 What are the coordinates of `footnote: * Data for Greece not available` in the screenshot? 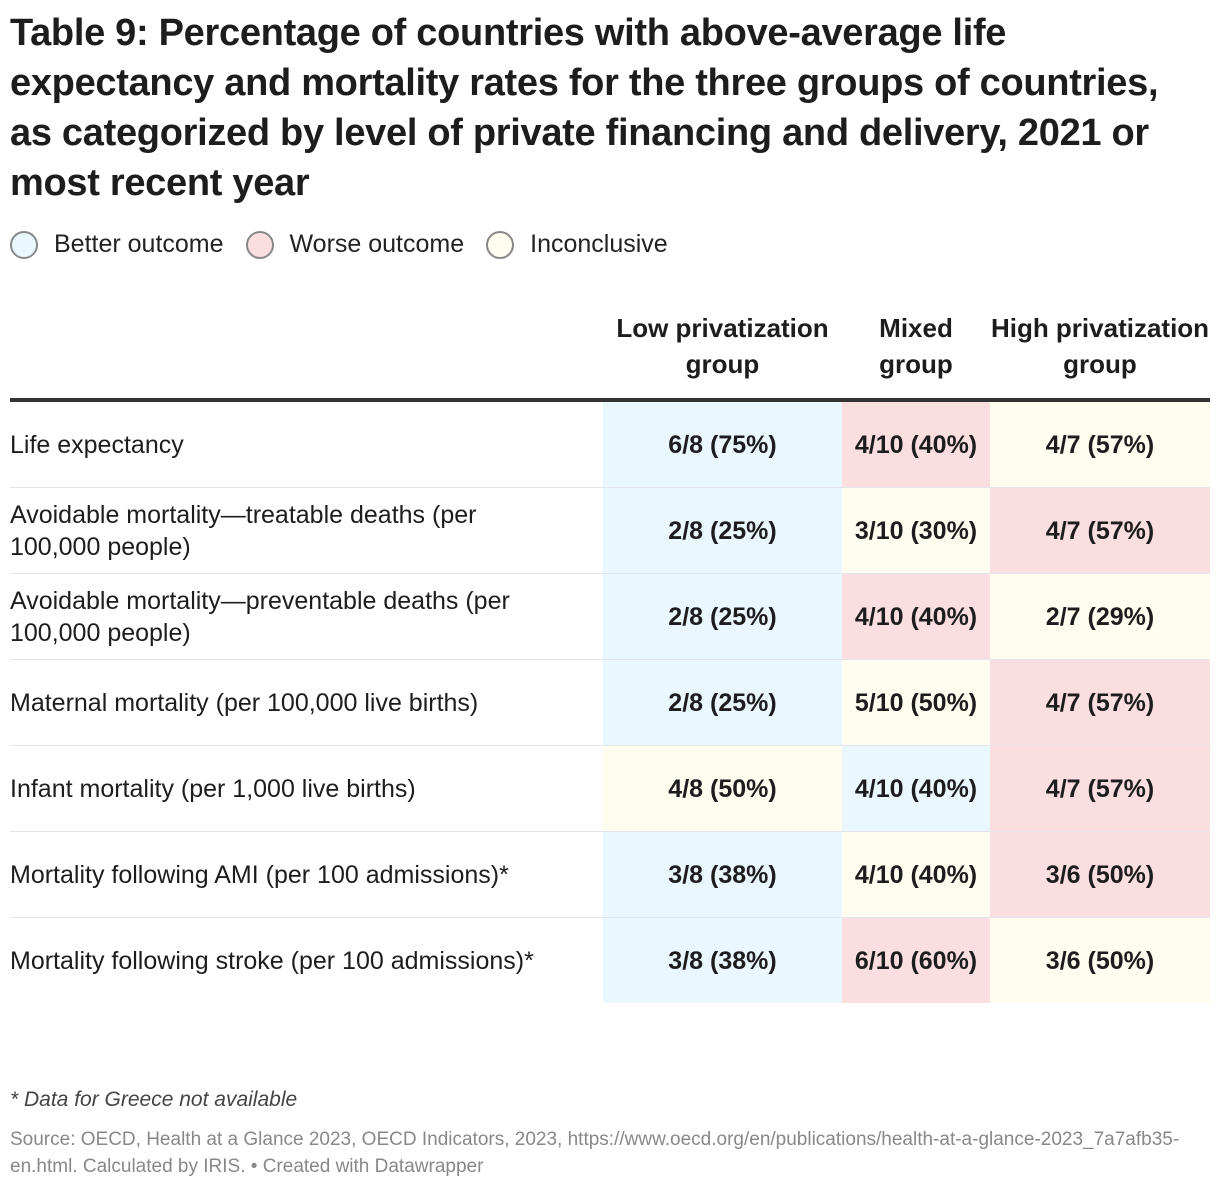 It's located at (154, 1099).